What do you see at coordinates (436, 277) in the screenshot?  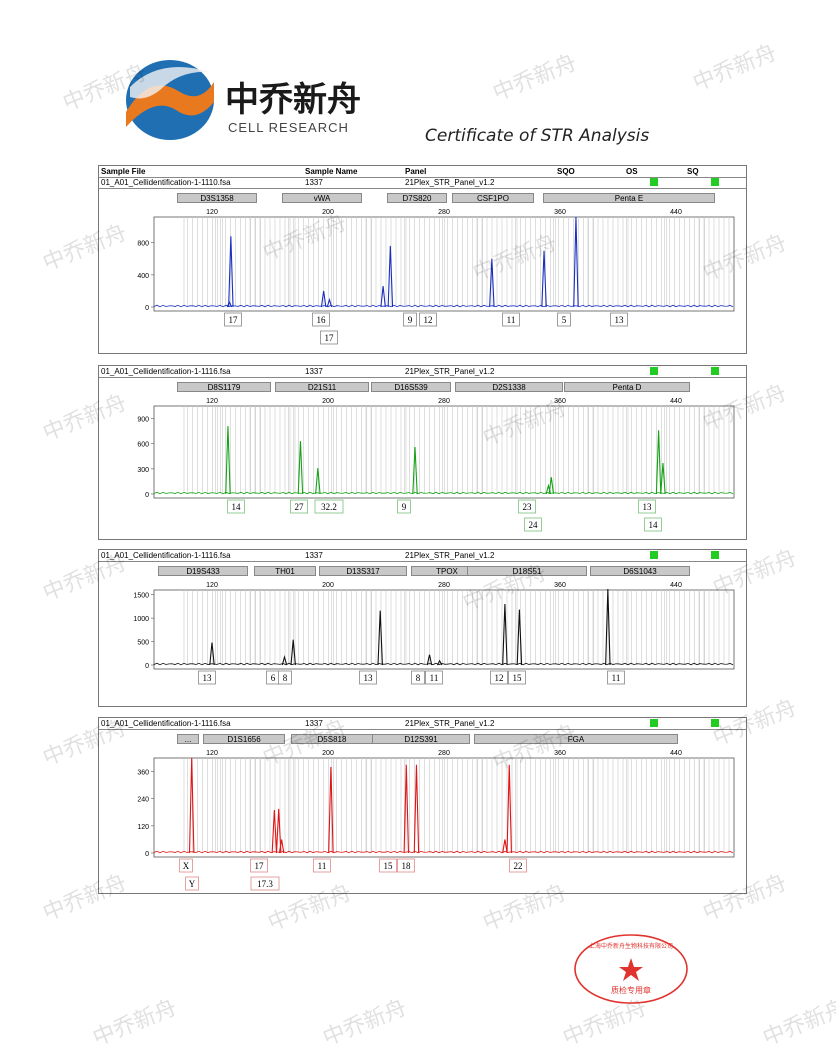 I see `electropherogram-chart: 120 200 280 360 440 800 400 0 17 16 17 9 12 11 5 13` at bounding box center [436, 277].